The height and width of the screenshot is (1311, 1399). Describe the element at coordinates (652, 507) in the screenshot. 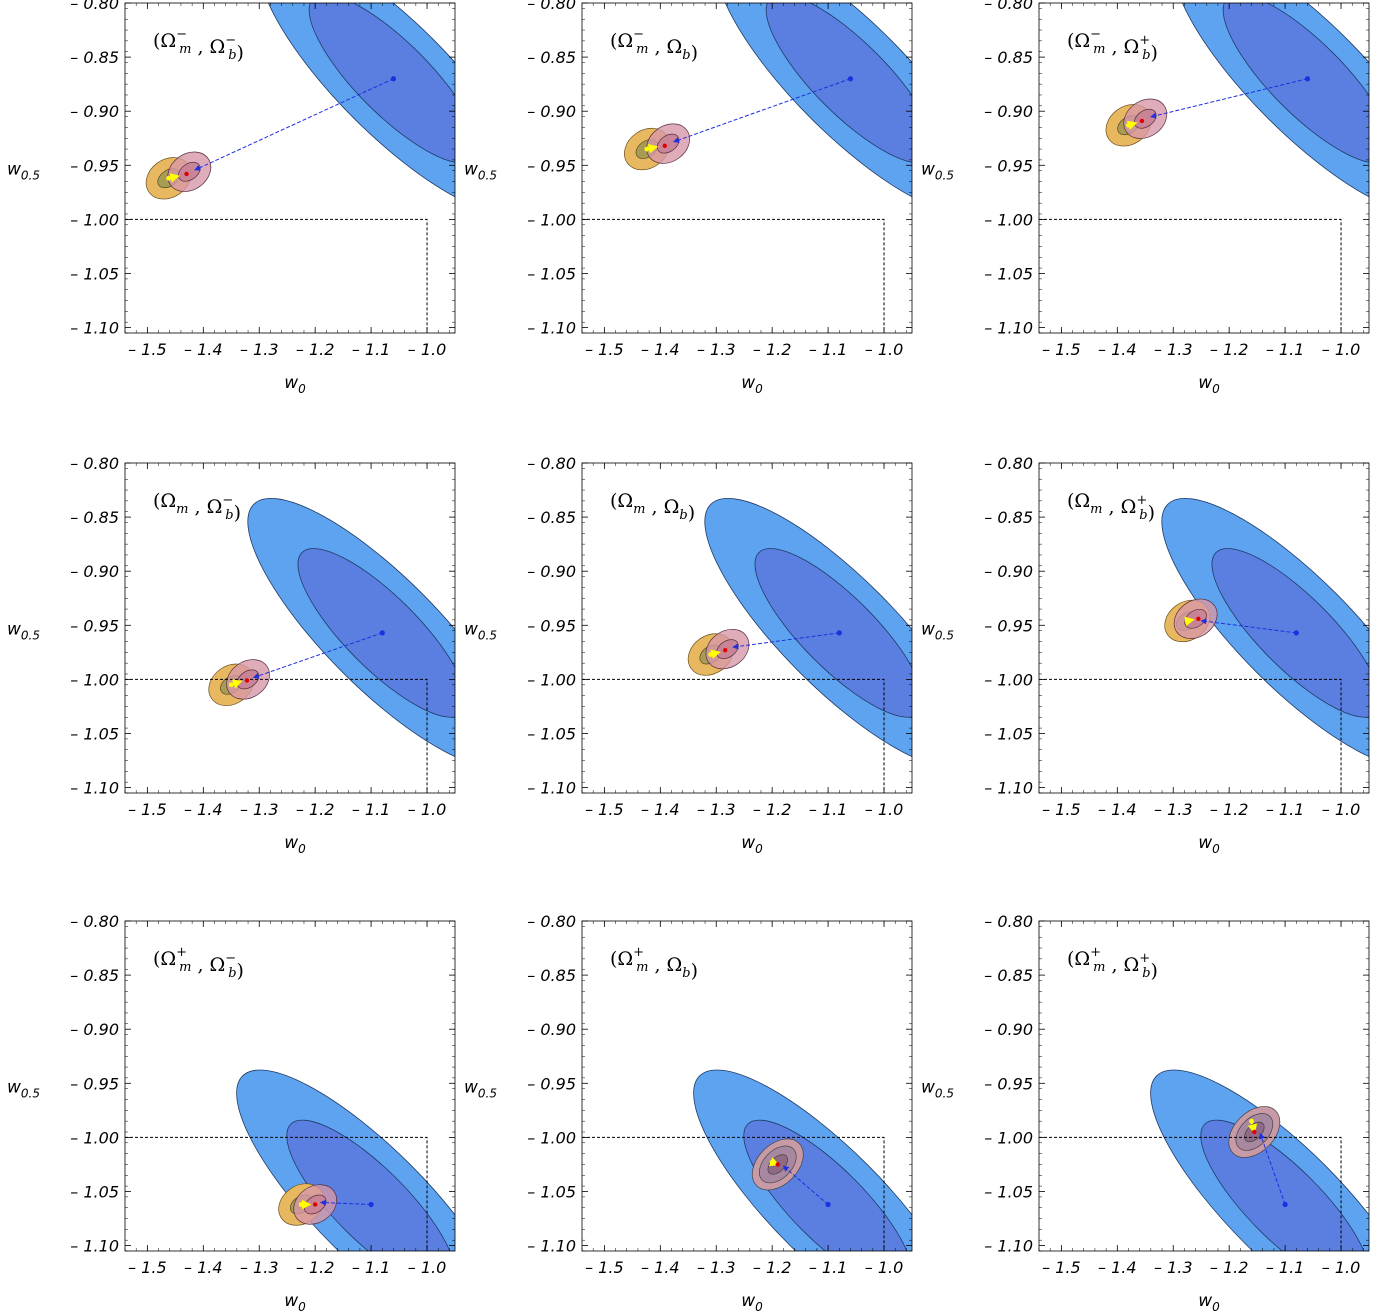

I see `panel-title: (Ωm , Ωb)` at that location.